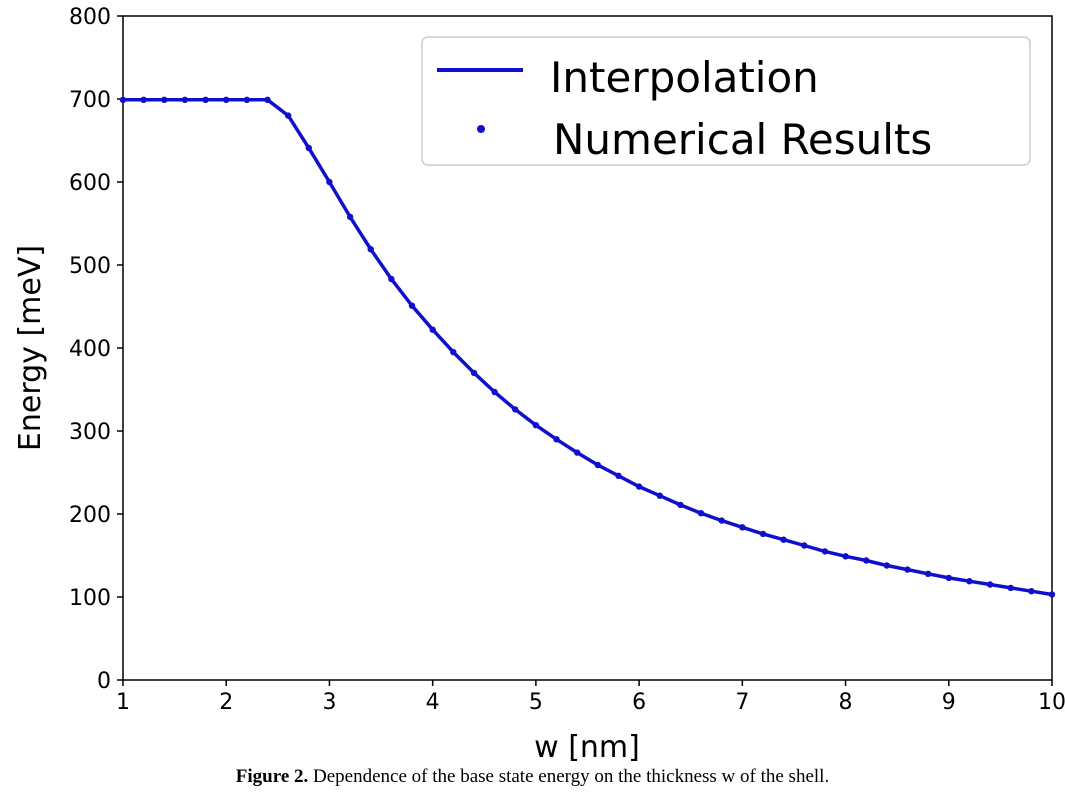 This screenshot has height=799, width=1065. What do you see at coordinates (587, 747) in the screenshot?
I see `x-axis-label: w [nm]` at bounding box center [587, 747].